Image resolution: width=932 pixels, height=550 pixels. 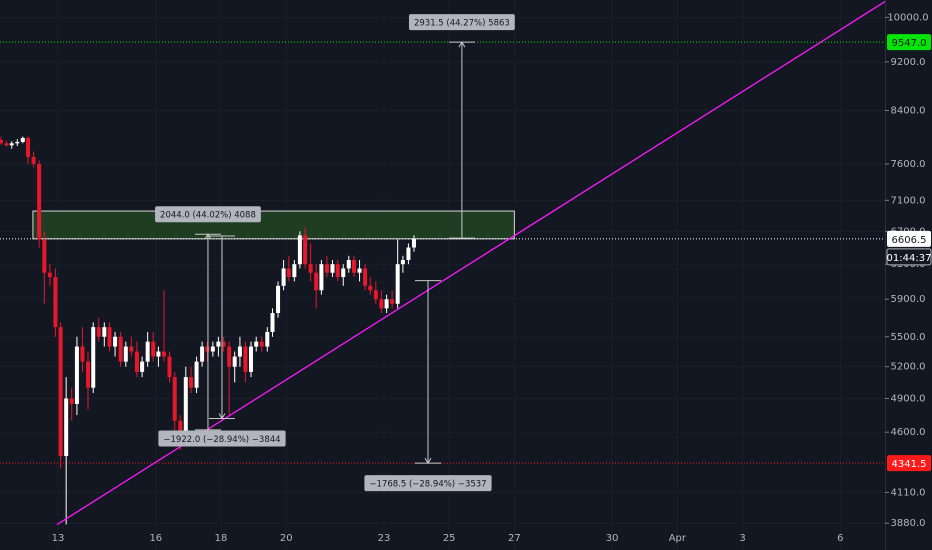 What do you see at coordinates (384, 538) in the screenshot?
I see `x-tick-label: 23` at bounding box center [384, 538].